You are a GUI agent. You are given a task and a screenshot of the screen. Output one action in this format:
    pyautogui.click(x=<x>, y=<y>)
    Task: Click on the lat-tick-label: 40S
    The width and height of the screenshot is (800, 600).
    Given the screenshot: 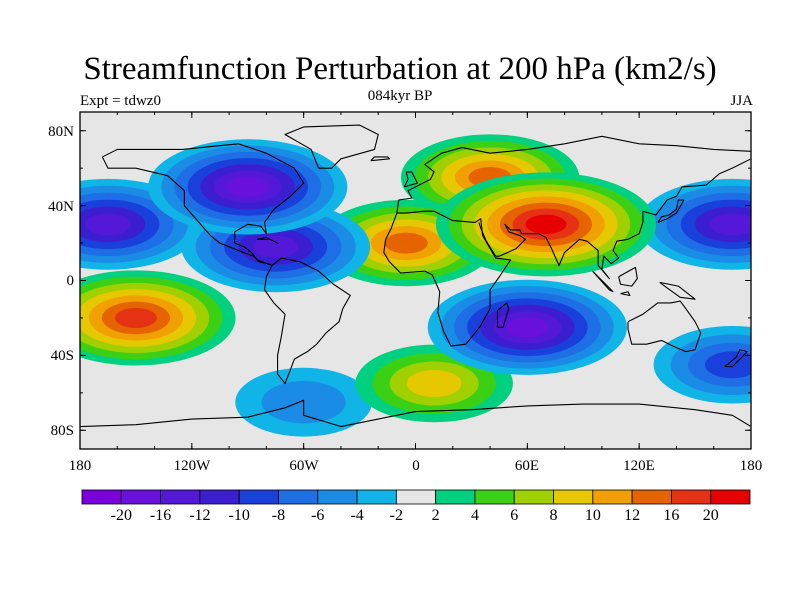 What is the action you would take?
    pyautogui.click(x=62, y=356)
    